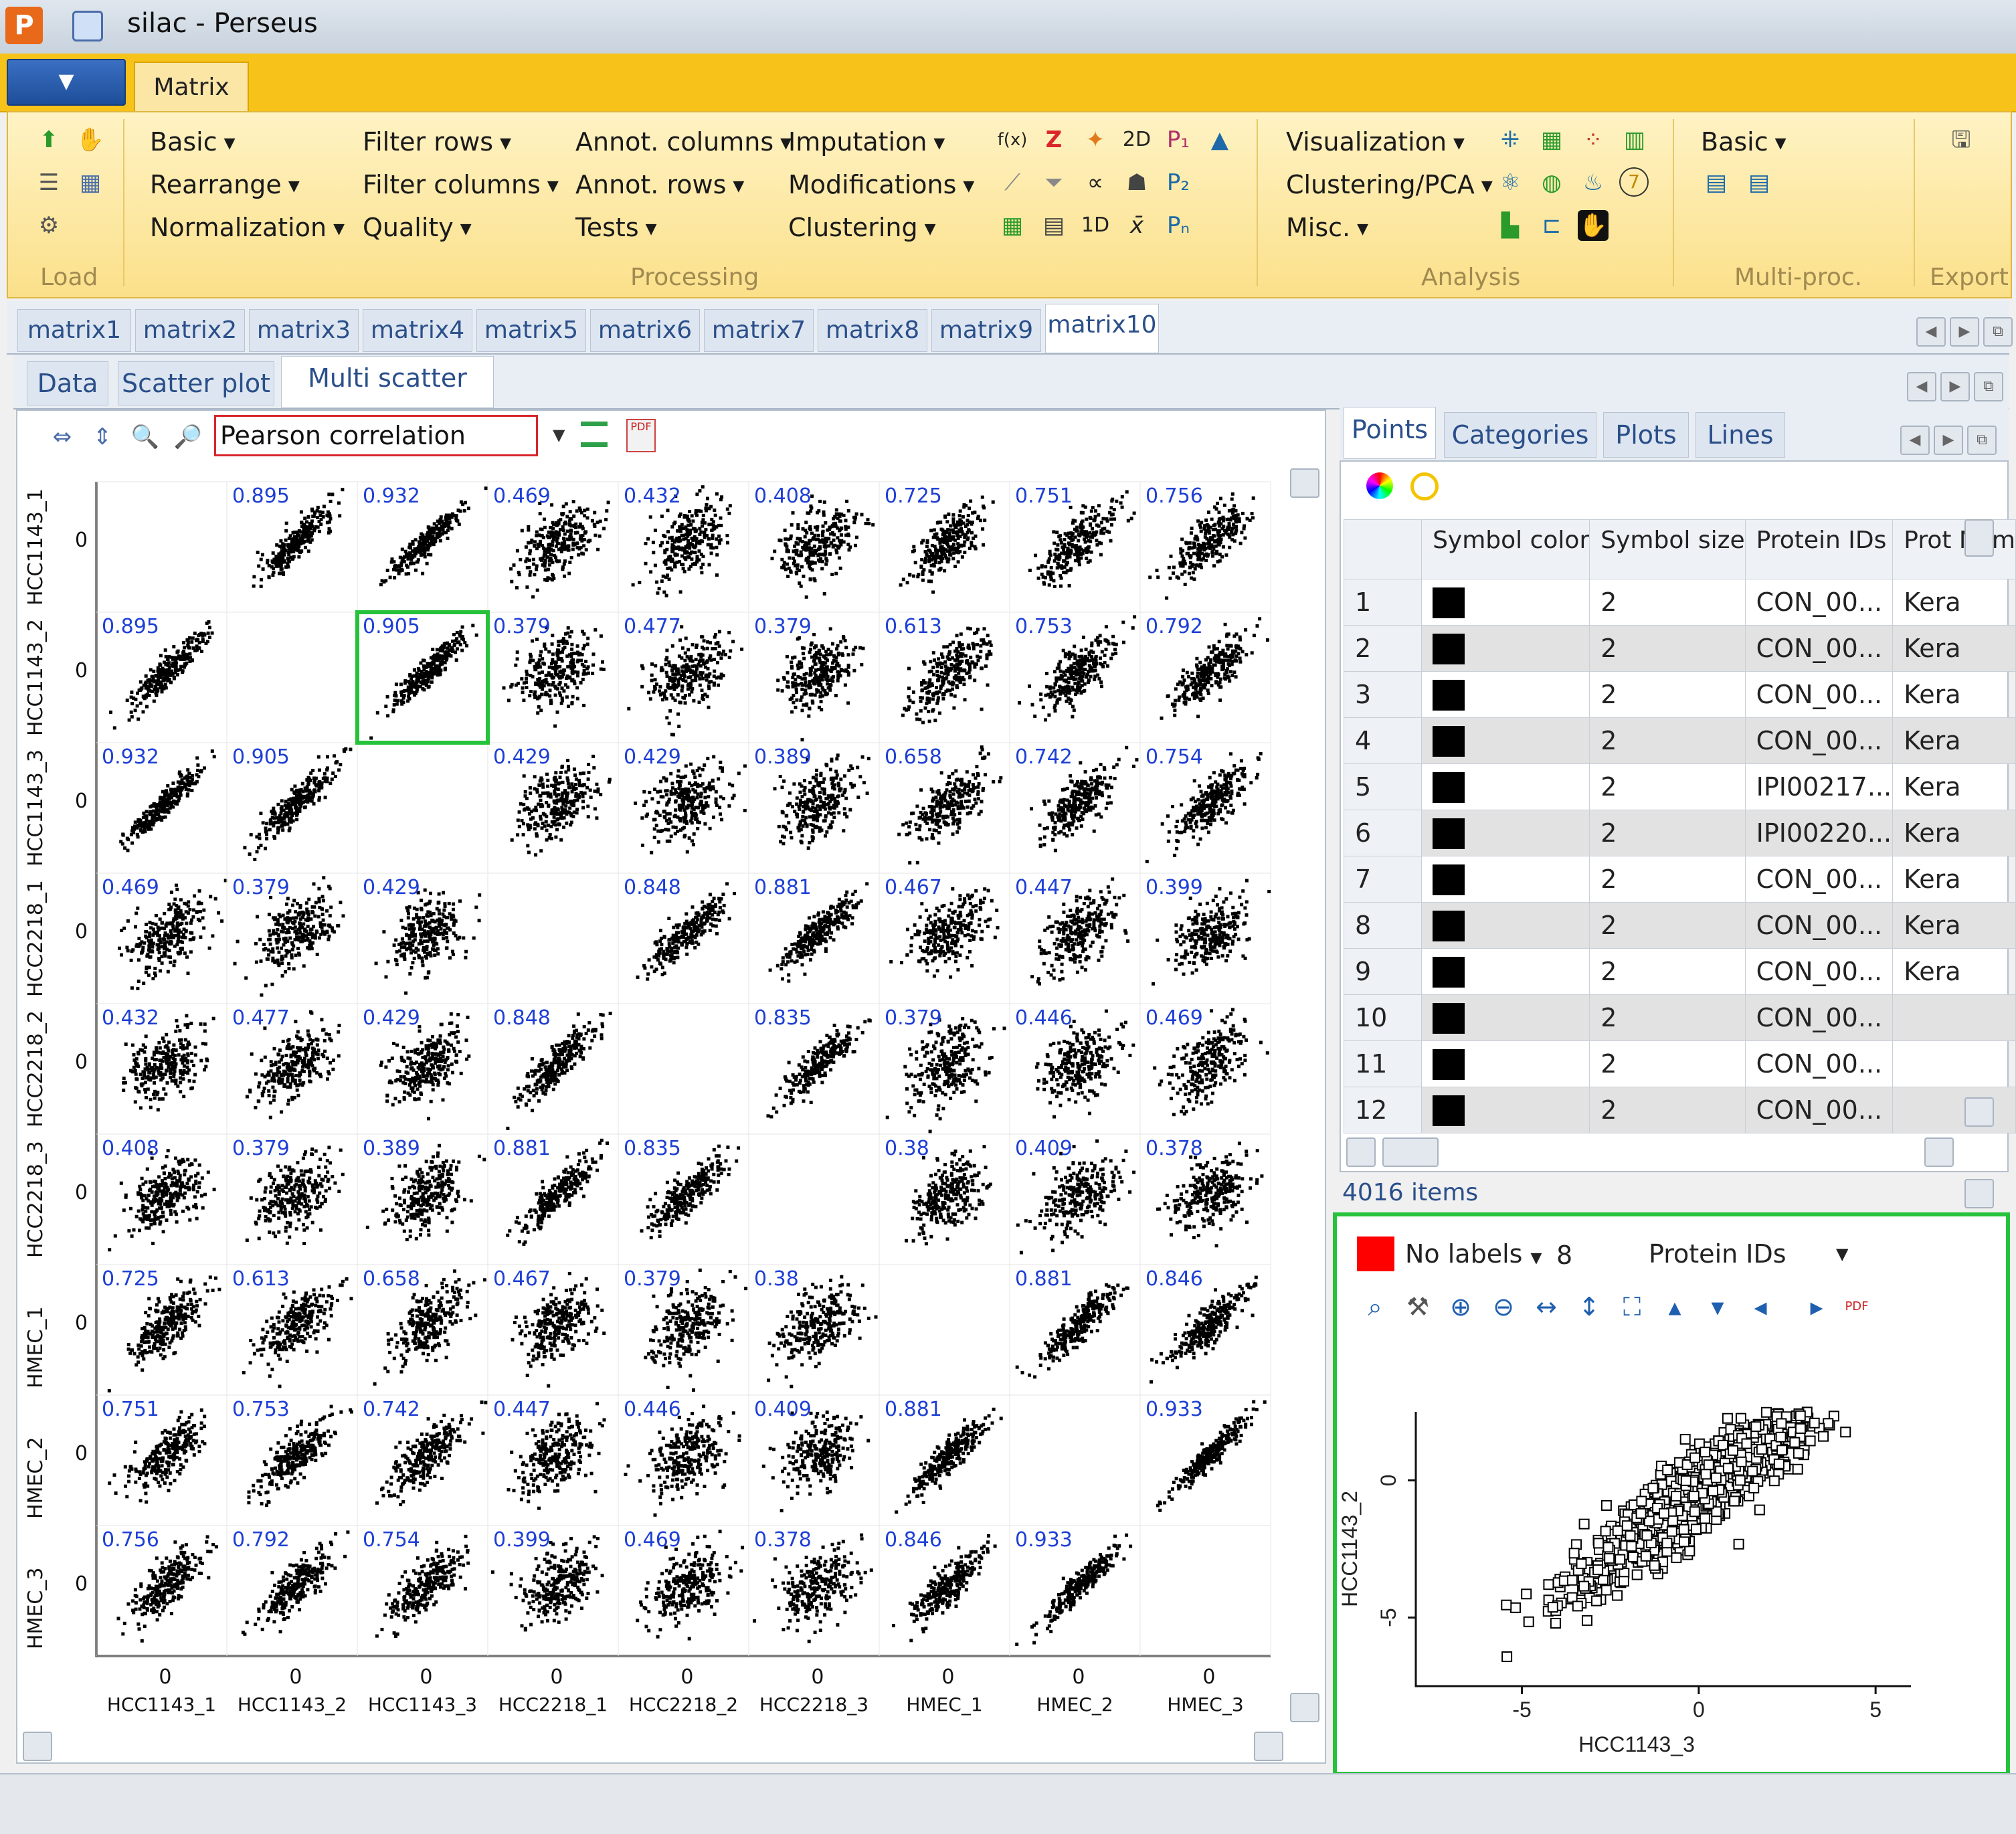  I want to click on tab-lines: Lines, so click(1740, 435).